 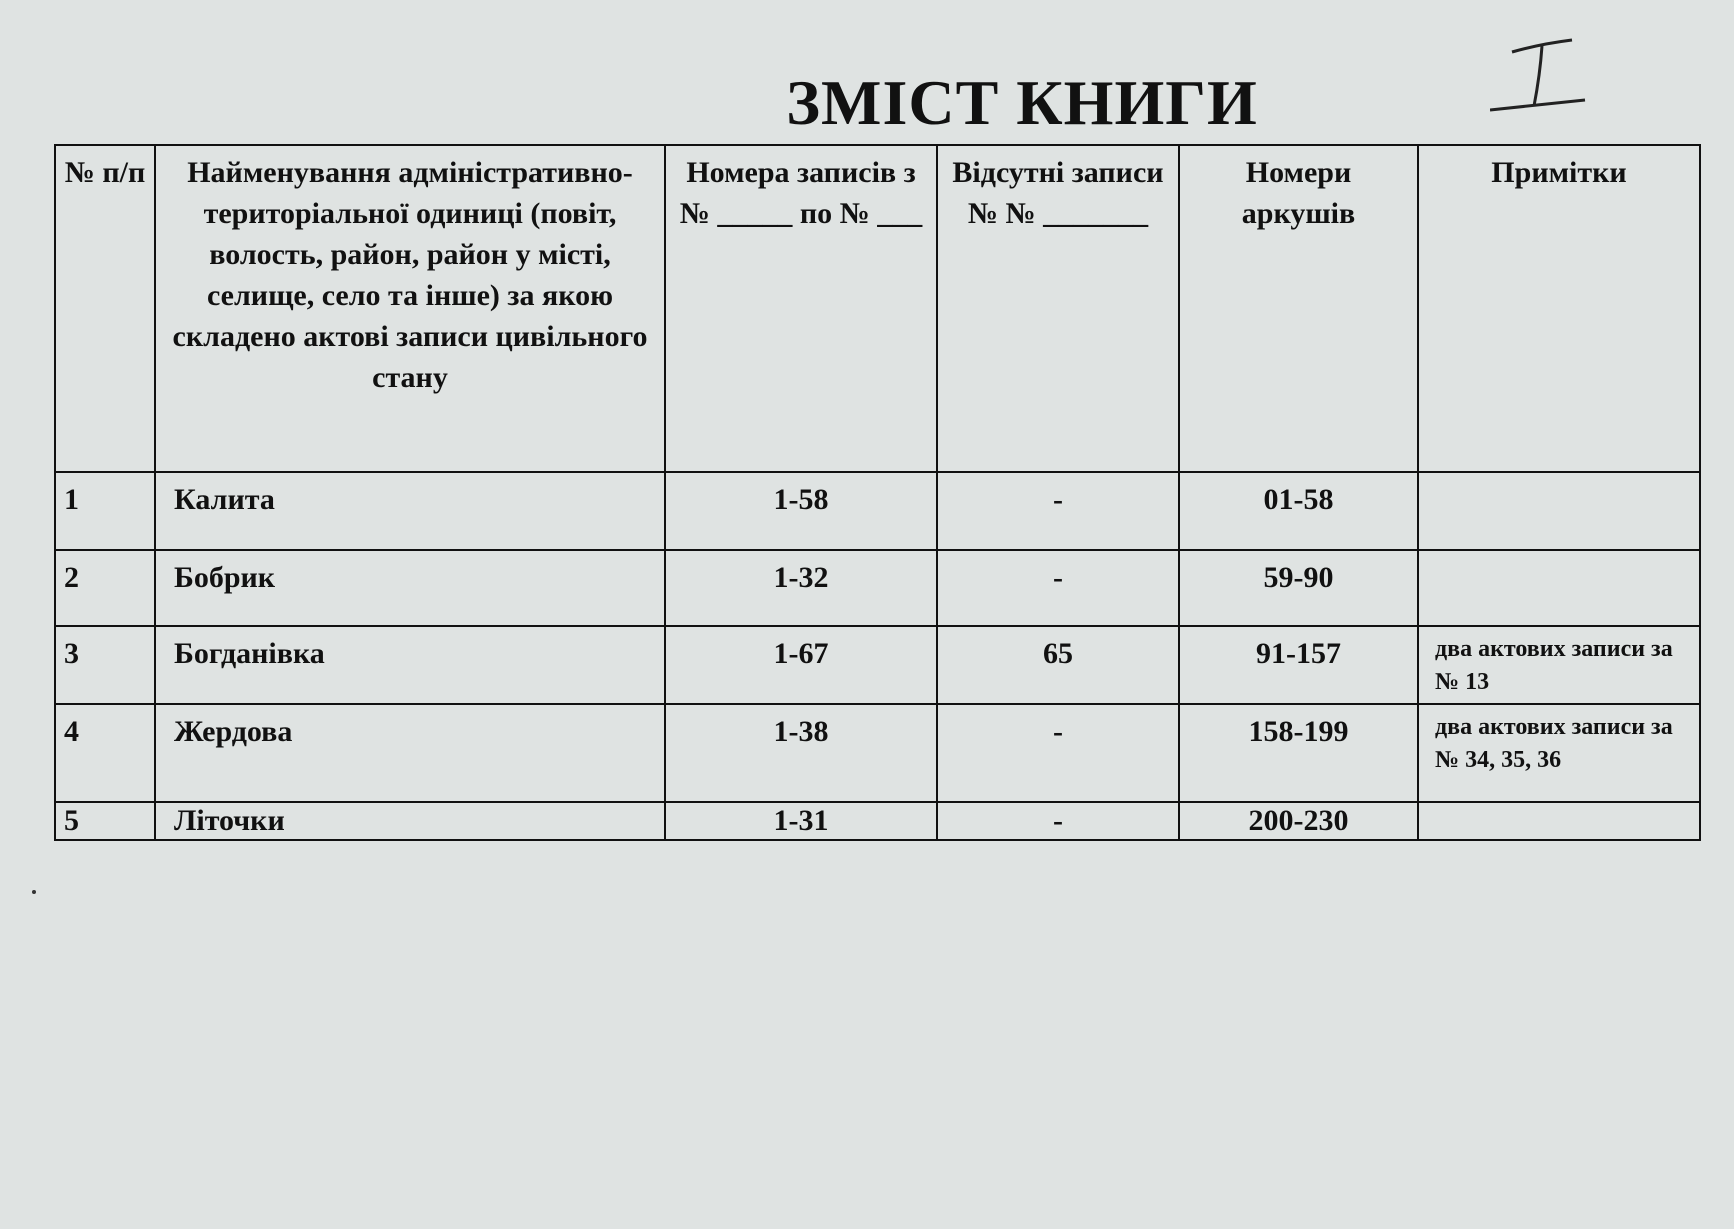 I want to click on cell-records: 1-31, so click(x=801, y=821).